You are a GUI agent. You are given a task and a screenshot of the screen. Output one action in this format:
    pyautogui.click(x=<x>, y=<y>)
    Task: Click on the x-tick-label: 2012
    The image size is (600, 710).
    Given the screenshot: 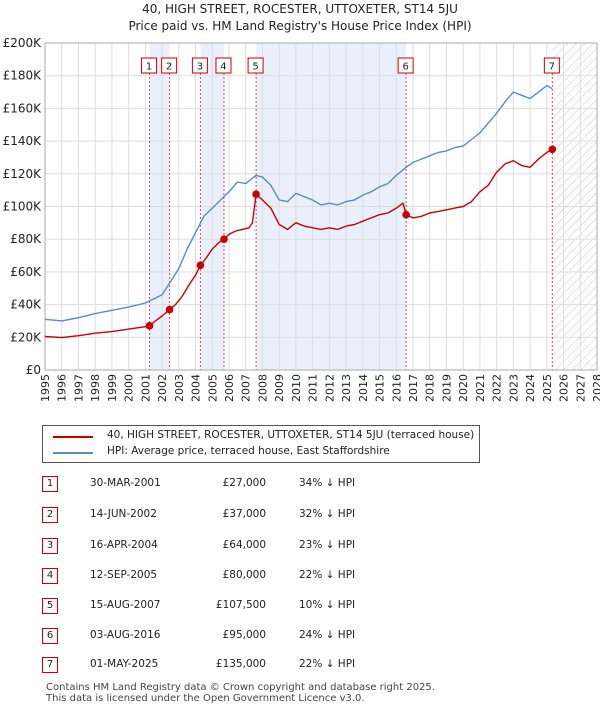 What is the action you would take?
    pyautogui.click(x=329, y=388)
    